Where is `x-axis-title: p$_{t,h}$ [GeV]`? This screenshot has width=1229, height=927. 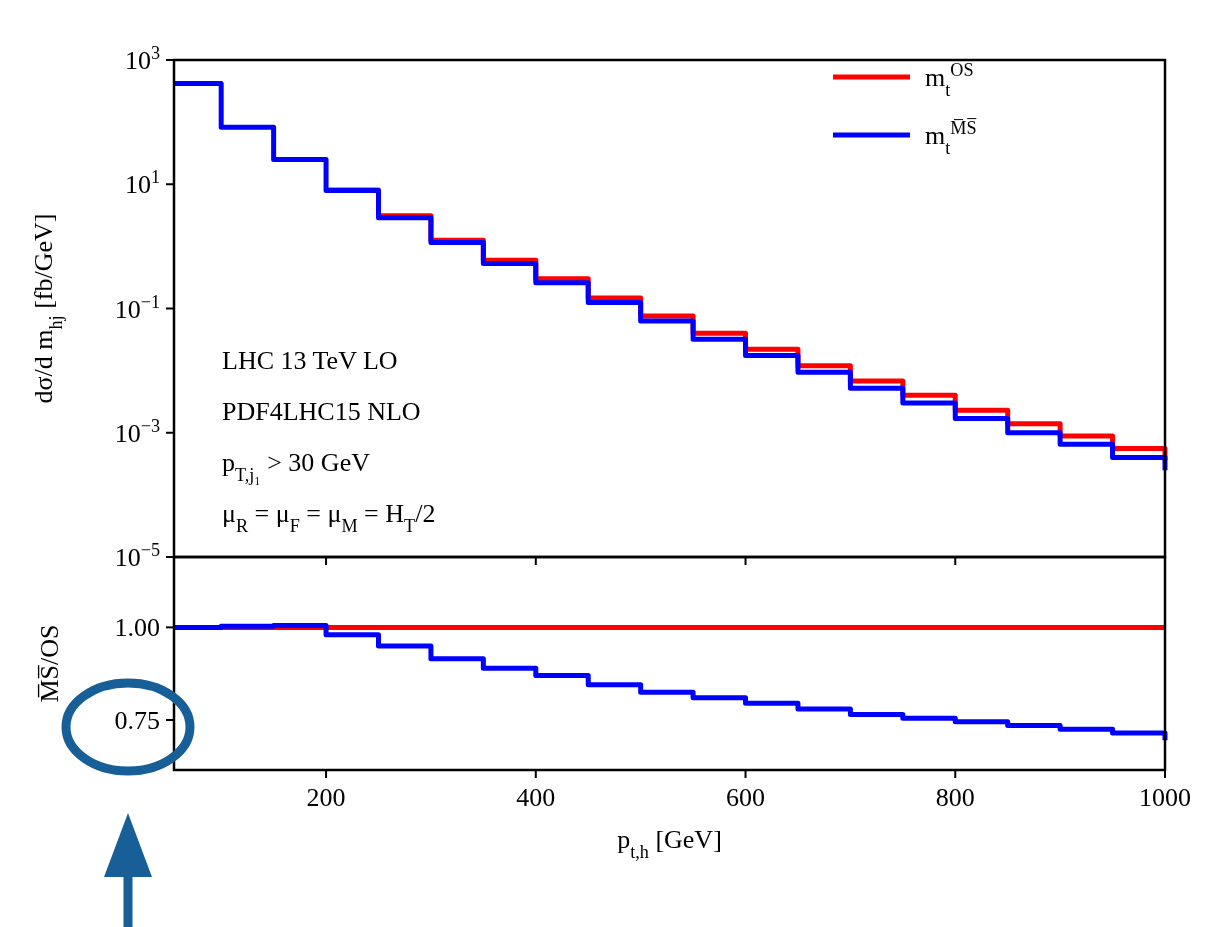 x-axis-title: p$_{t,h}$ [GeV] is located at coordinates (669, 843).